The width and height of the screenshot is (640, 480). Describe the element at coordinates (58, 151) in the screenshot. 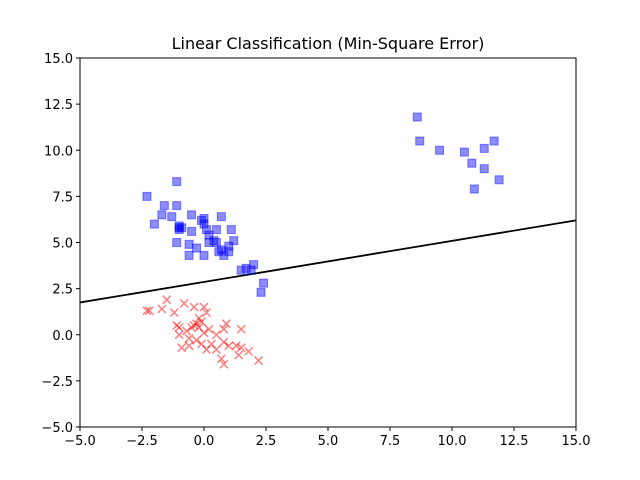

I see `y-tick-label: 10.0` at that location.